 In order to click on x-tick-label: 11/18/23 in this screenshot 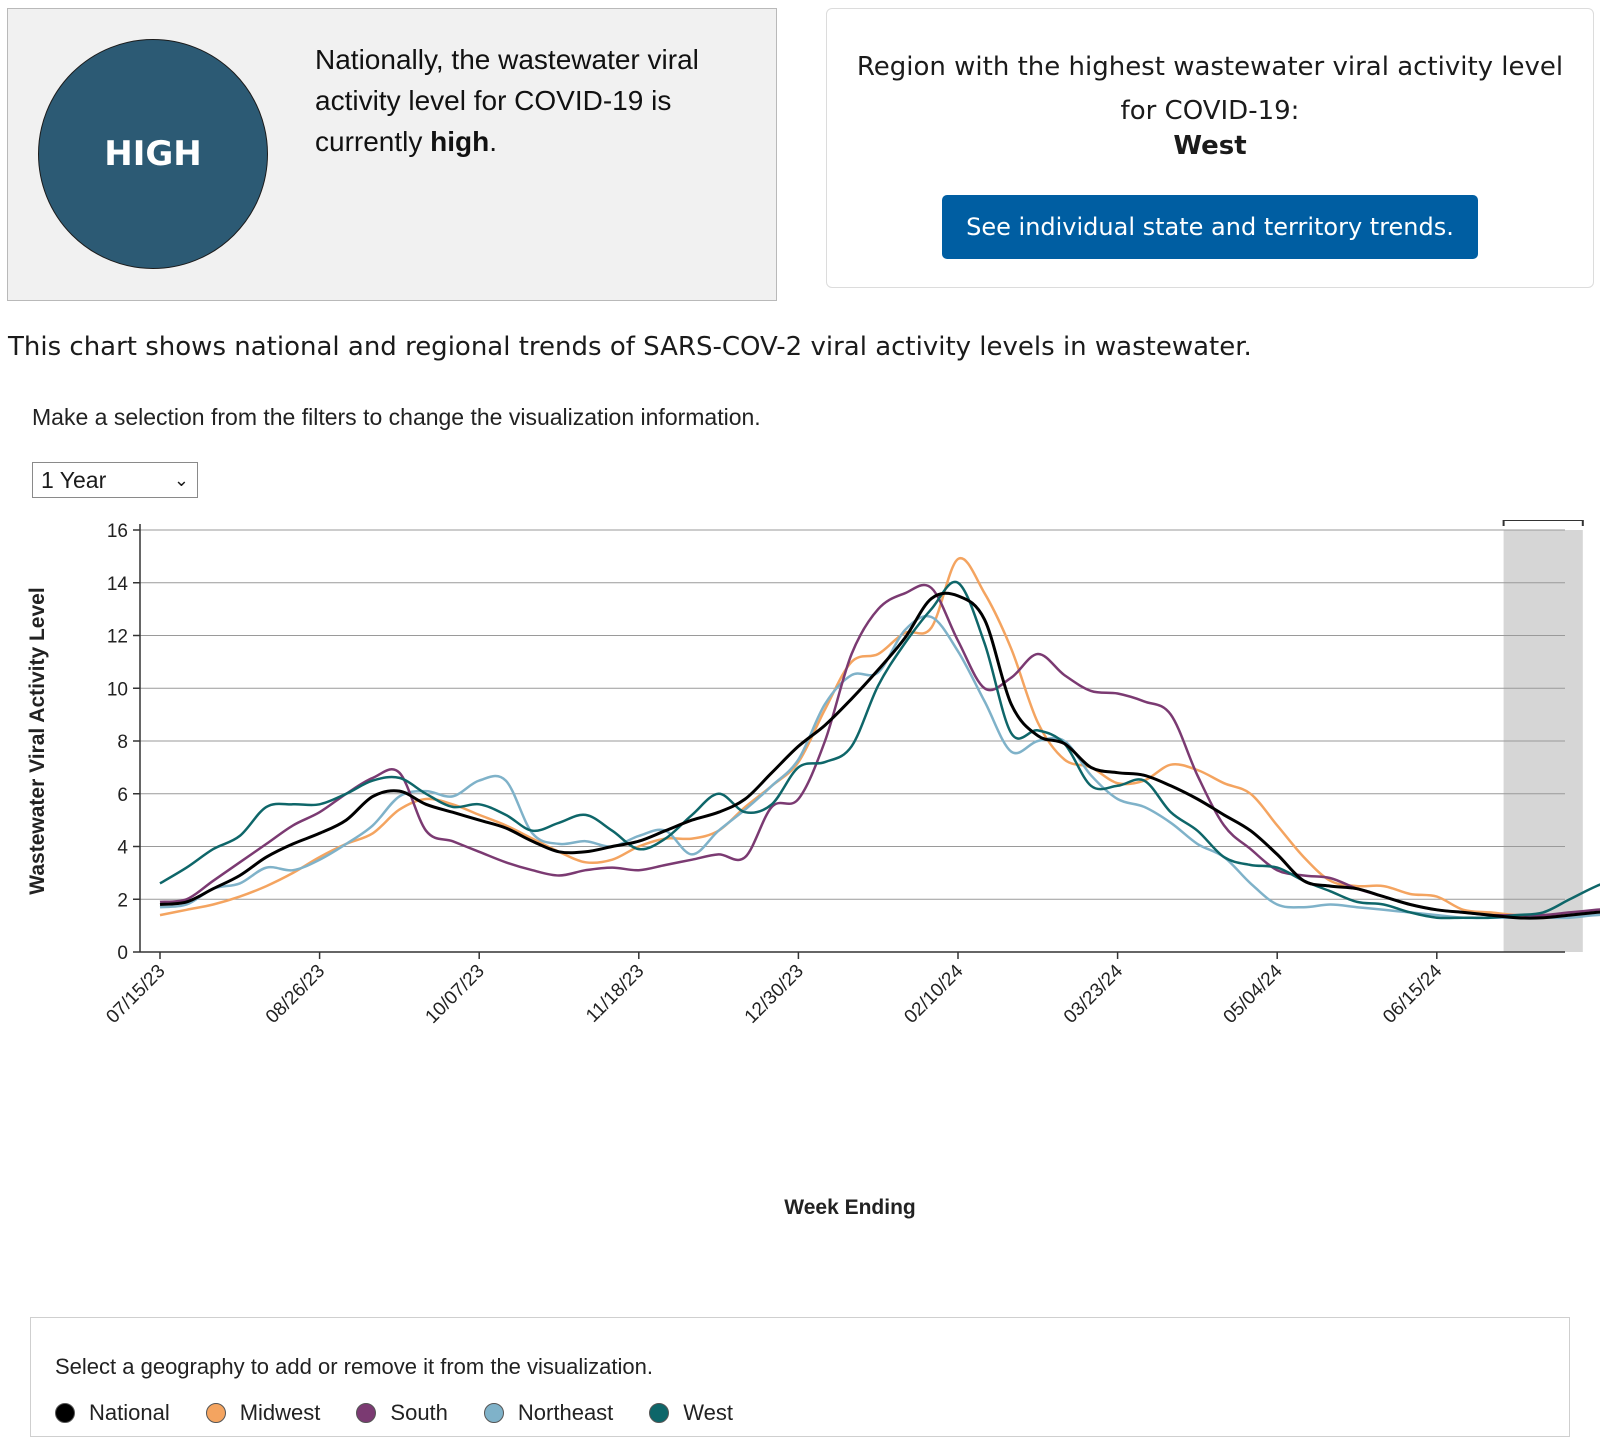, I will do `click(615, 994)`.